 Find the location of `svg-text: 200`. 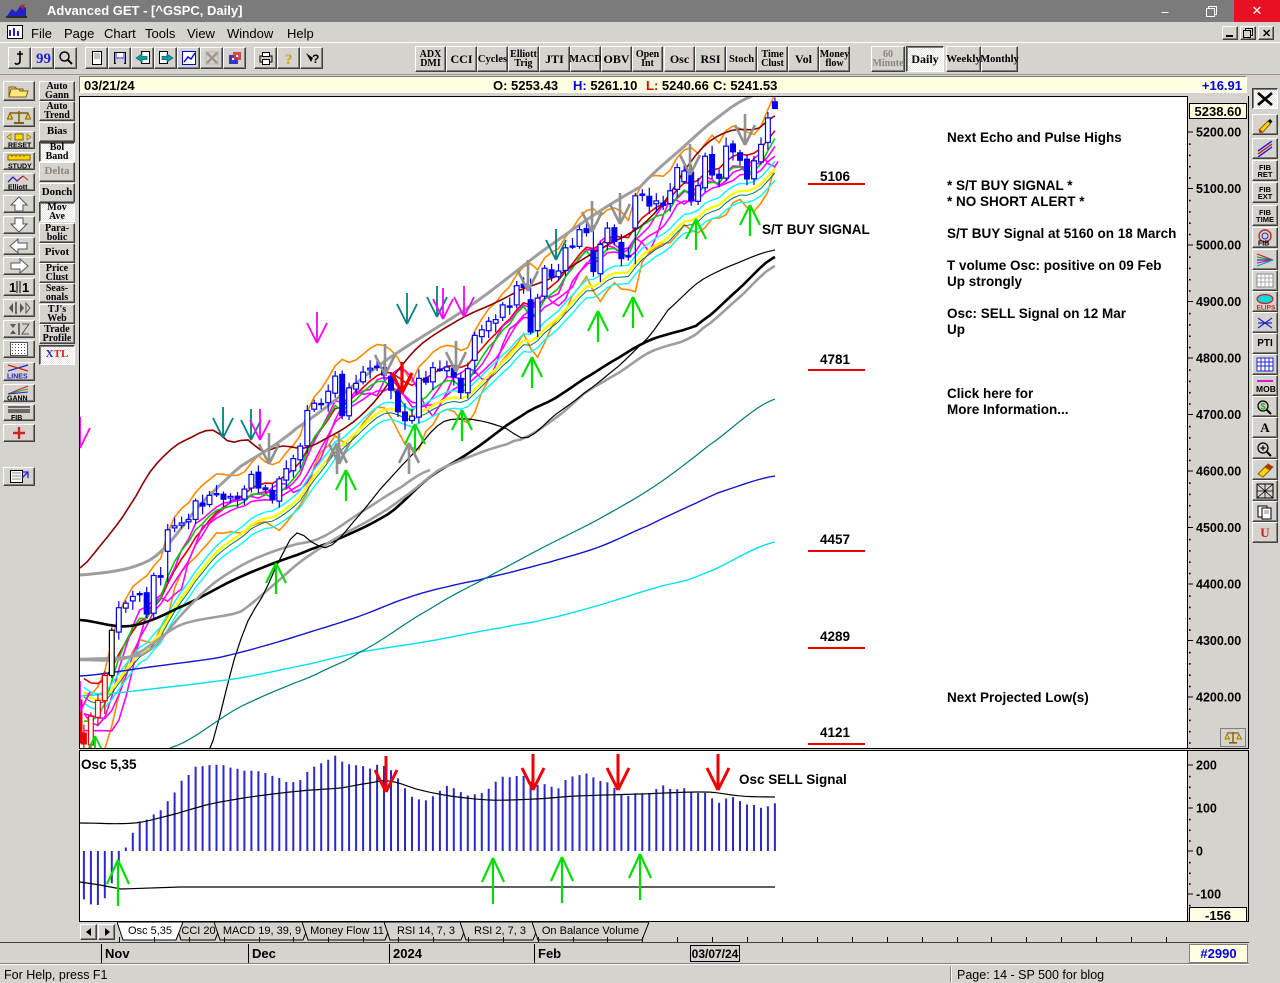

svg-text: 200 is located at coordinates (1206, 766).